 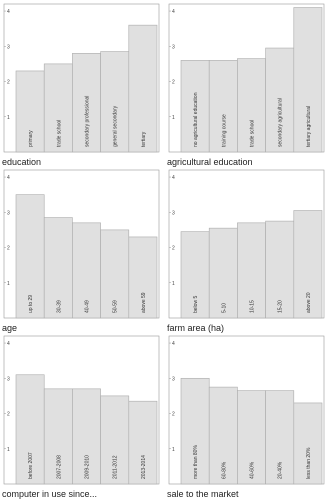 I want to click on x-axis-label: farm area (ha), so click(x=195, y=328).